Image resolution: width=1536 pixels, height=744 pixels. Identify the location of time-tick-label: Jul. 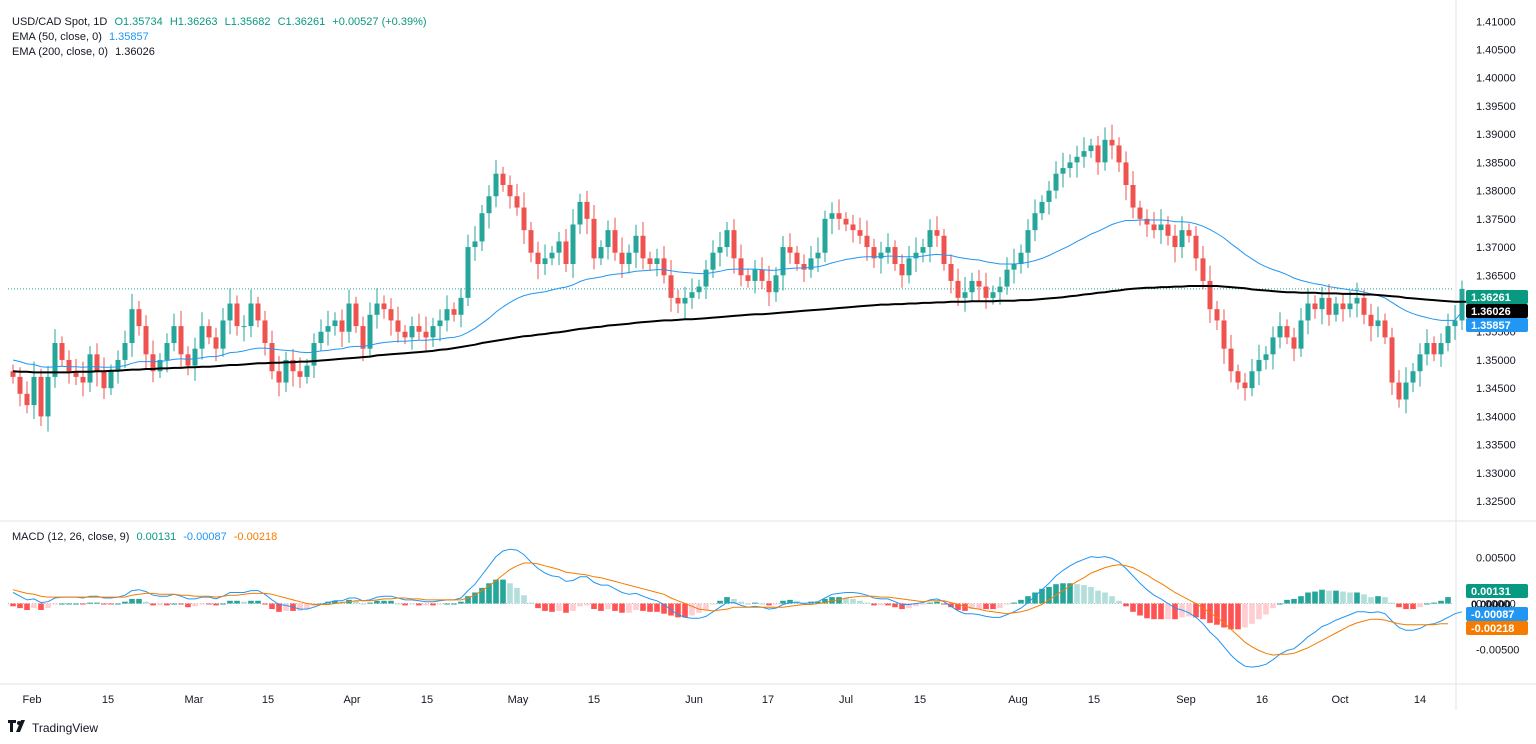
(846, 700).